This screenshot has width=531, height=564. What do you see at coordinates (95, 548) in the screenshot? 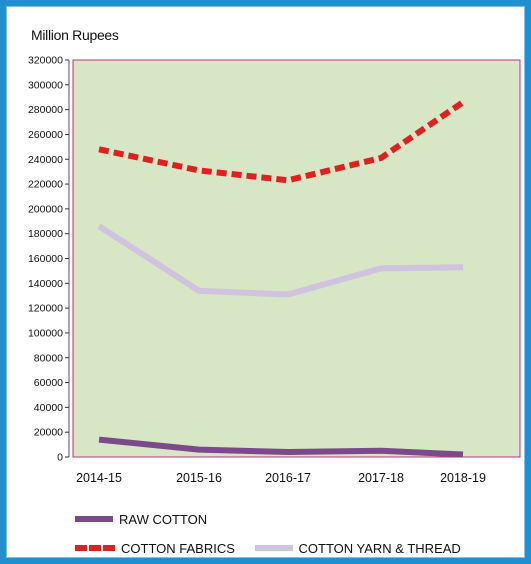
I see `legend-swatch-cotton-fabrics` at bounding box center [95, 548].